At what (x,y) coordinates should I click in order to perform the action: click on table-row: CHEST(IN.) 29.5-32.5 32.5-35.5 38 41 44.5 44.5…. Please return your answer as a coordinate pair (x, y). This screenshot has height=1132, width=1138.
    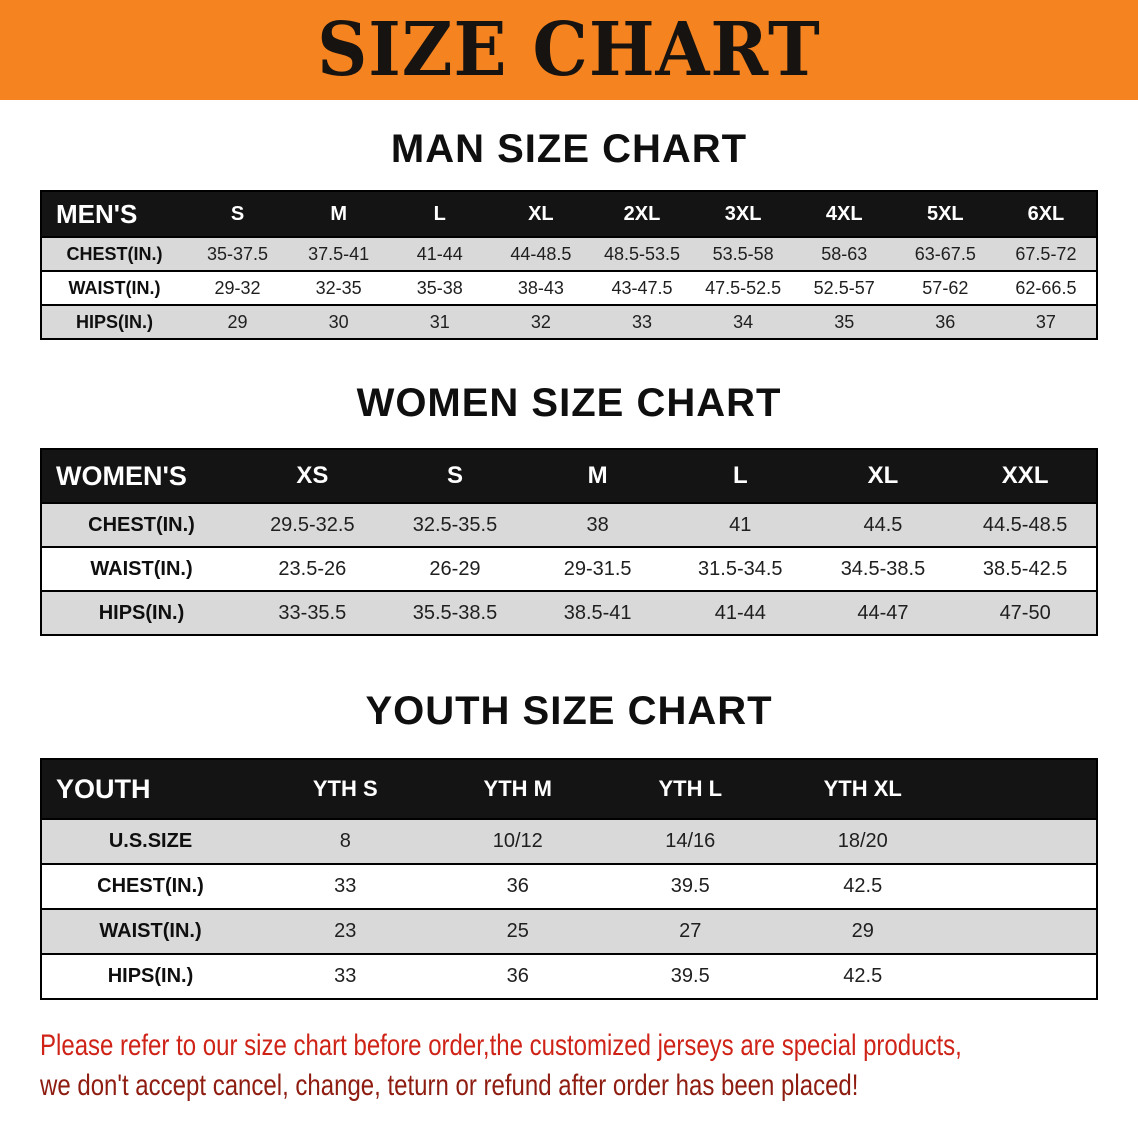
    Looking at the image, I should click on (569, 525).